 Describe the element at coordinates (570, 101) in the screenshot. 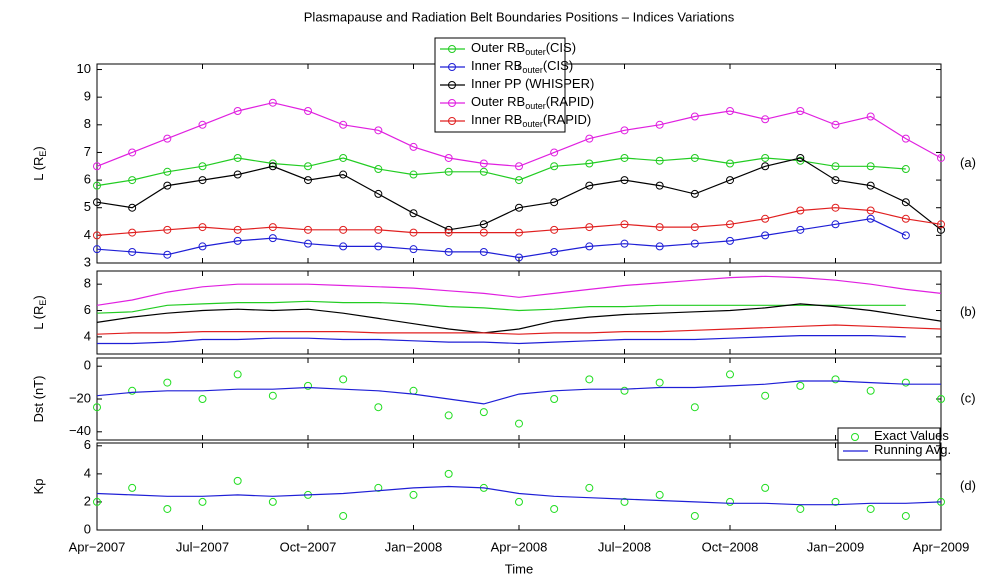

I see `legend-label-part: (RAPID)` at that location.